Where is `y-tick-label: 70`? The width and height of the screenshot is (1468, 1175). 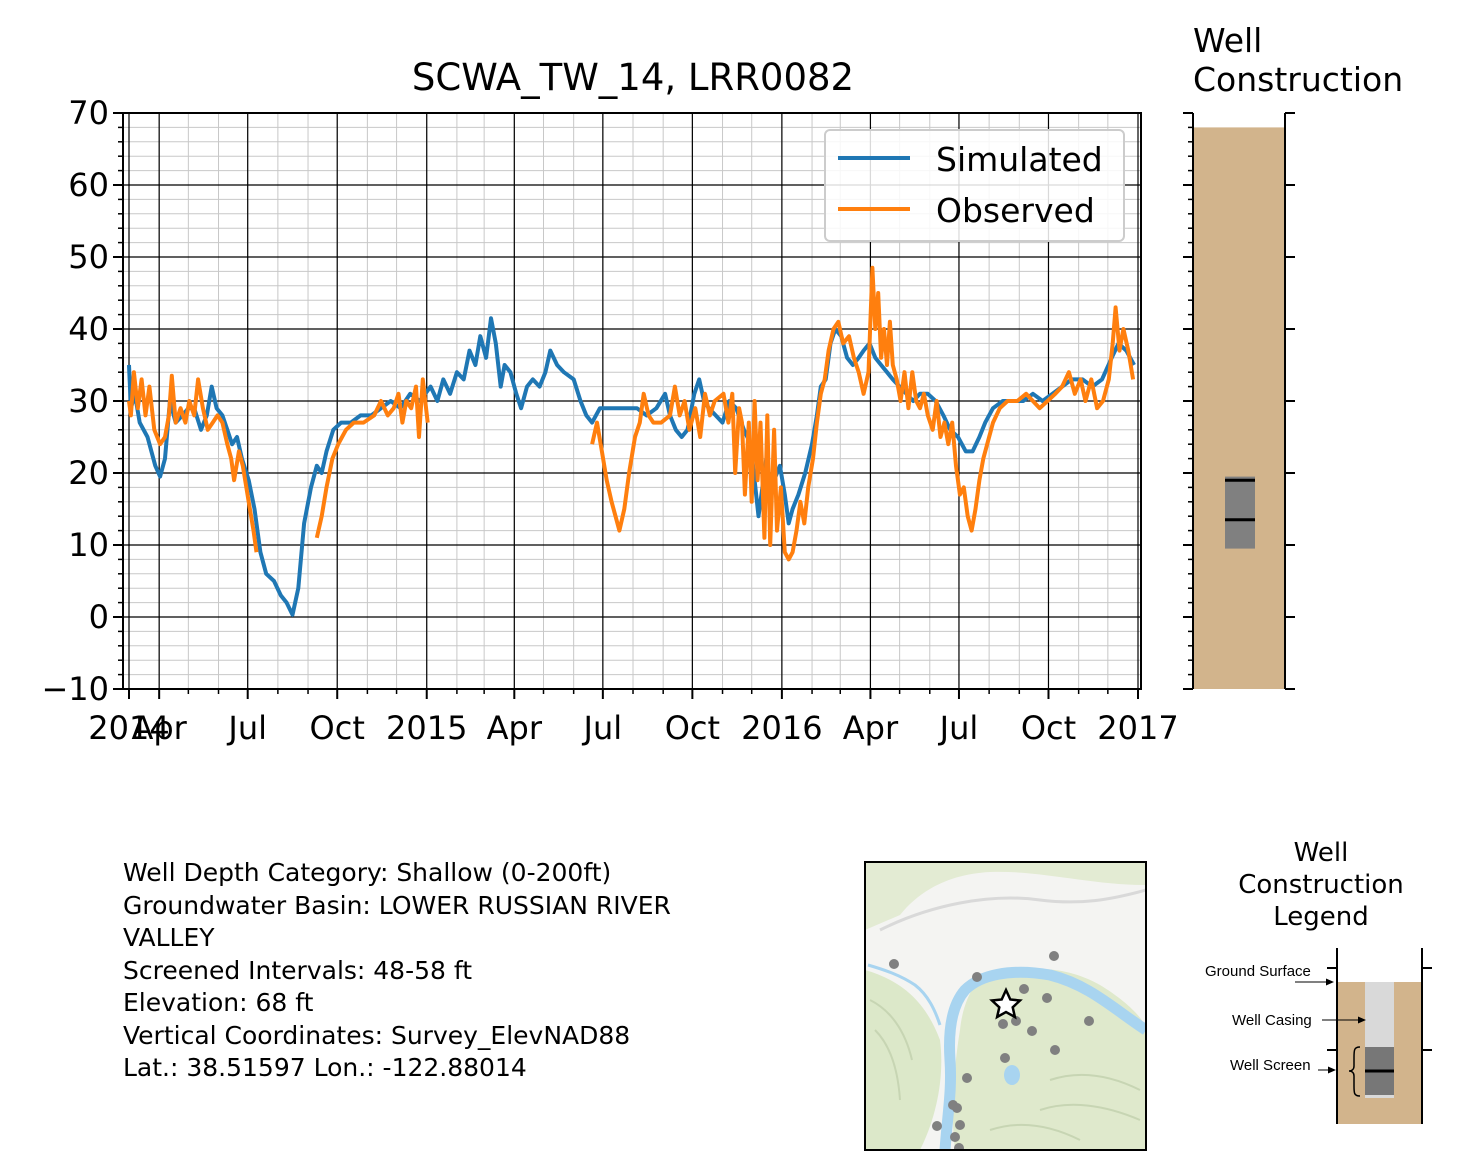
y-tick-label: 70 is located at coordinates (88, 113).